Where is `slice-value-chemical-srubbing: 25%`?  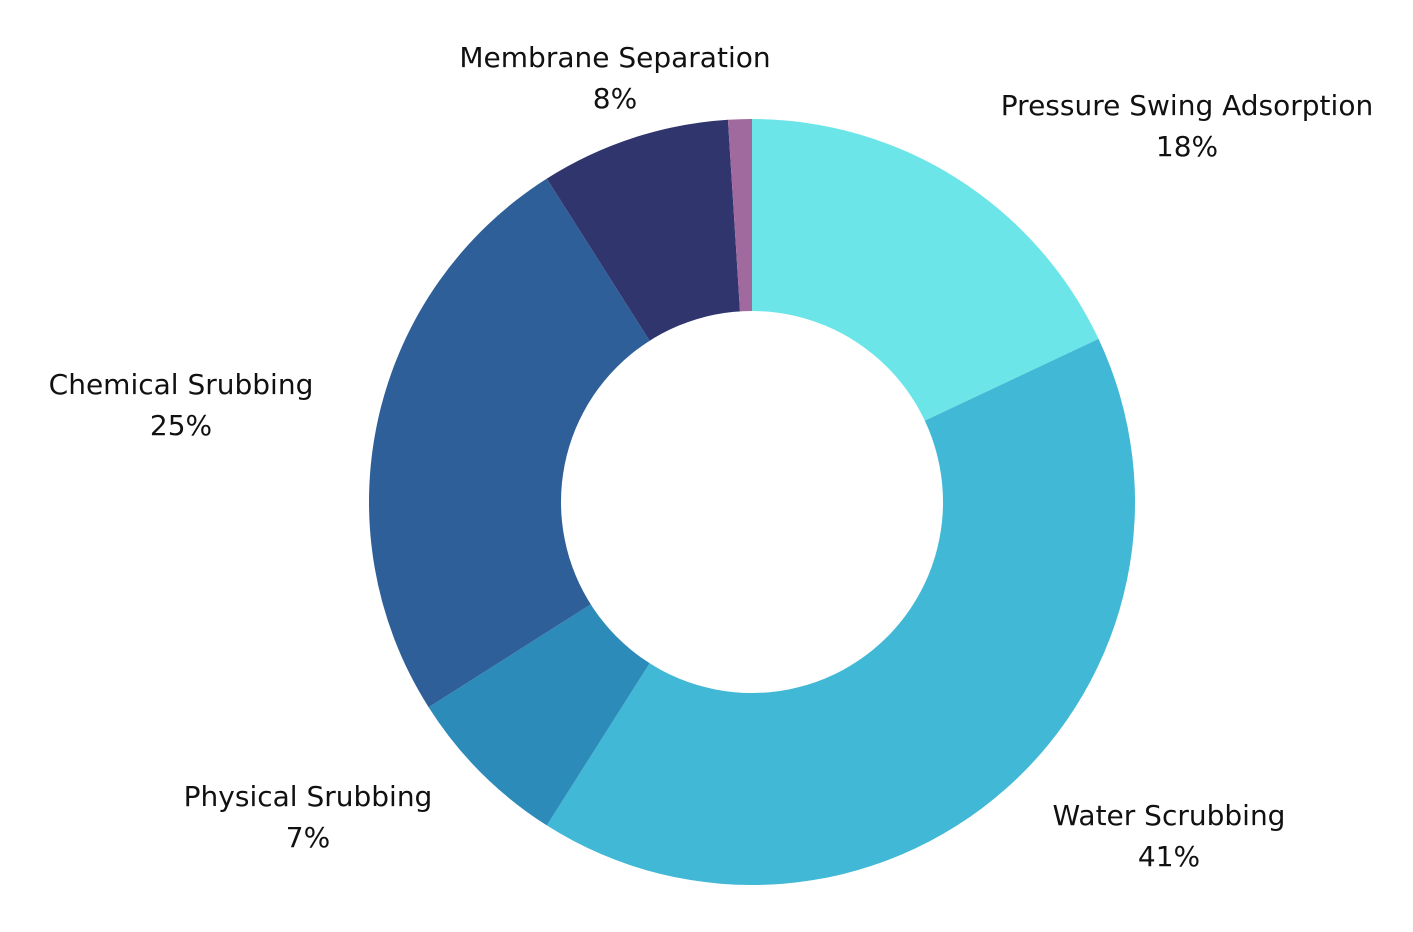 slice-value-chemical-srubbing: 25% is located at coordinates (181, 425).